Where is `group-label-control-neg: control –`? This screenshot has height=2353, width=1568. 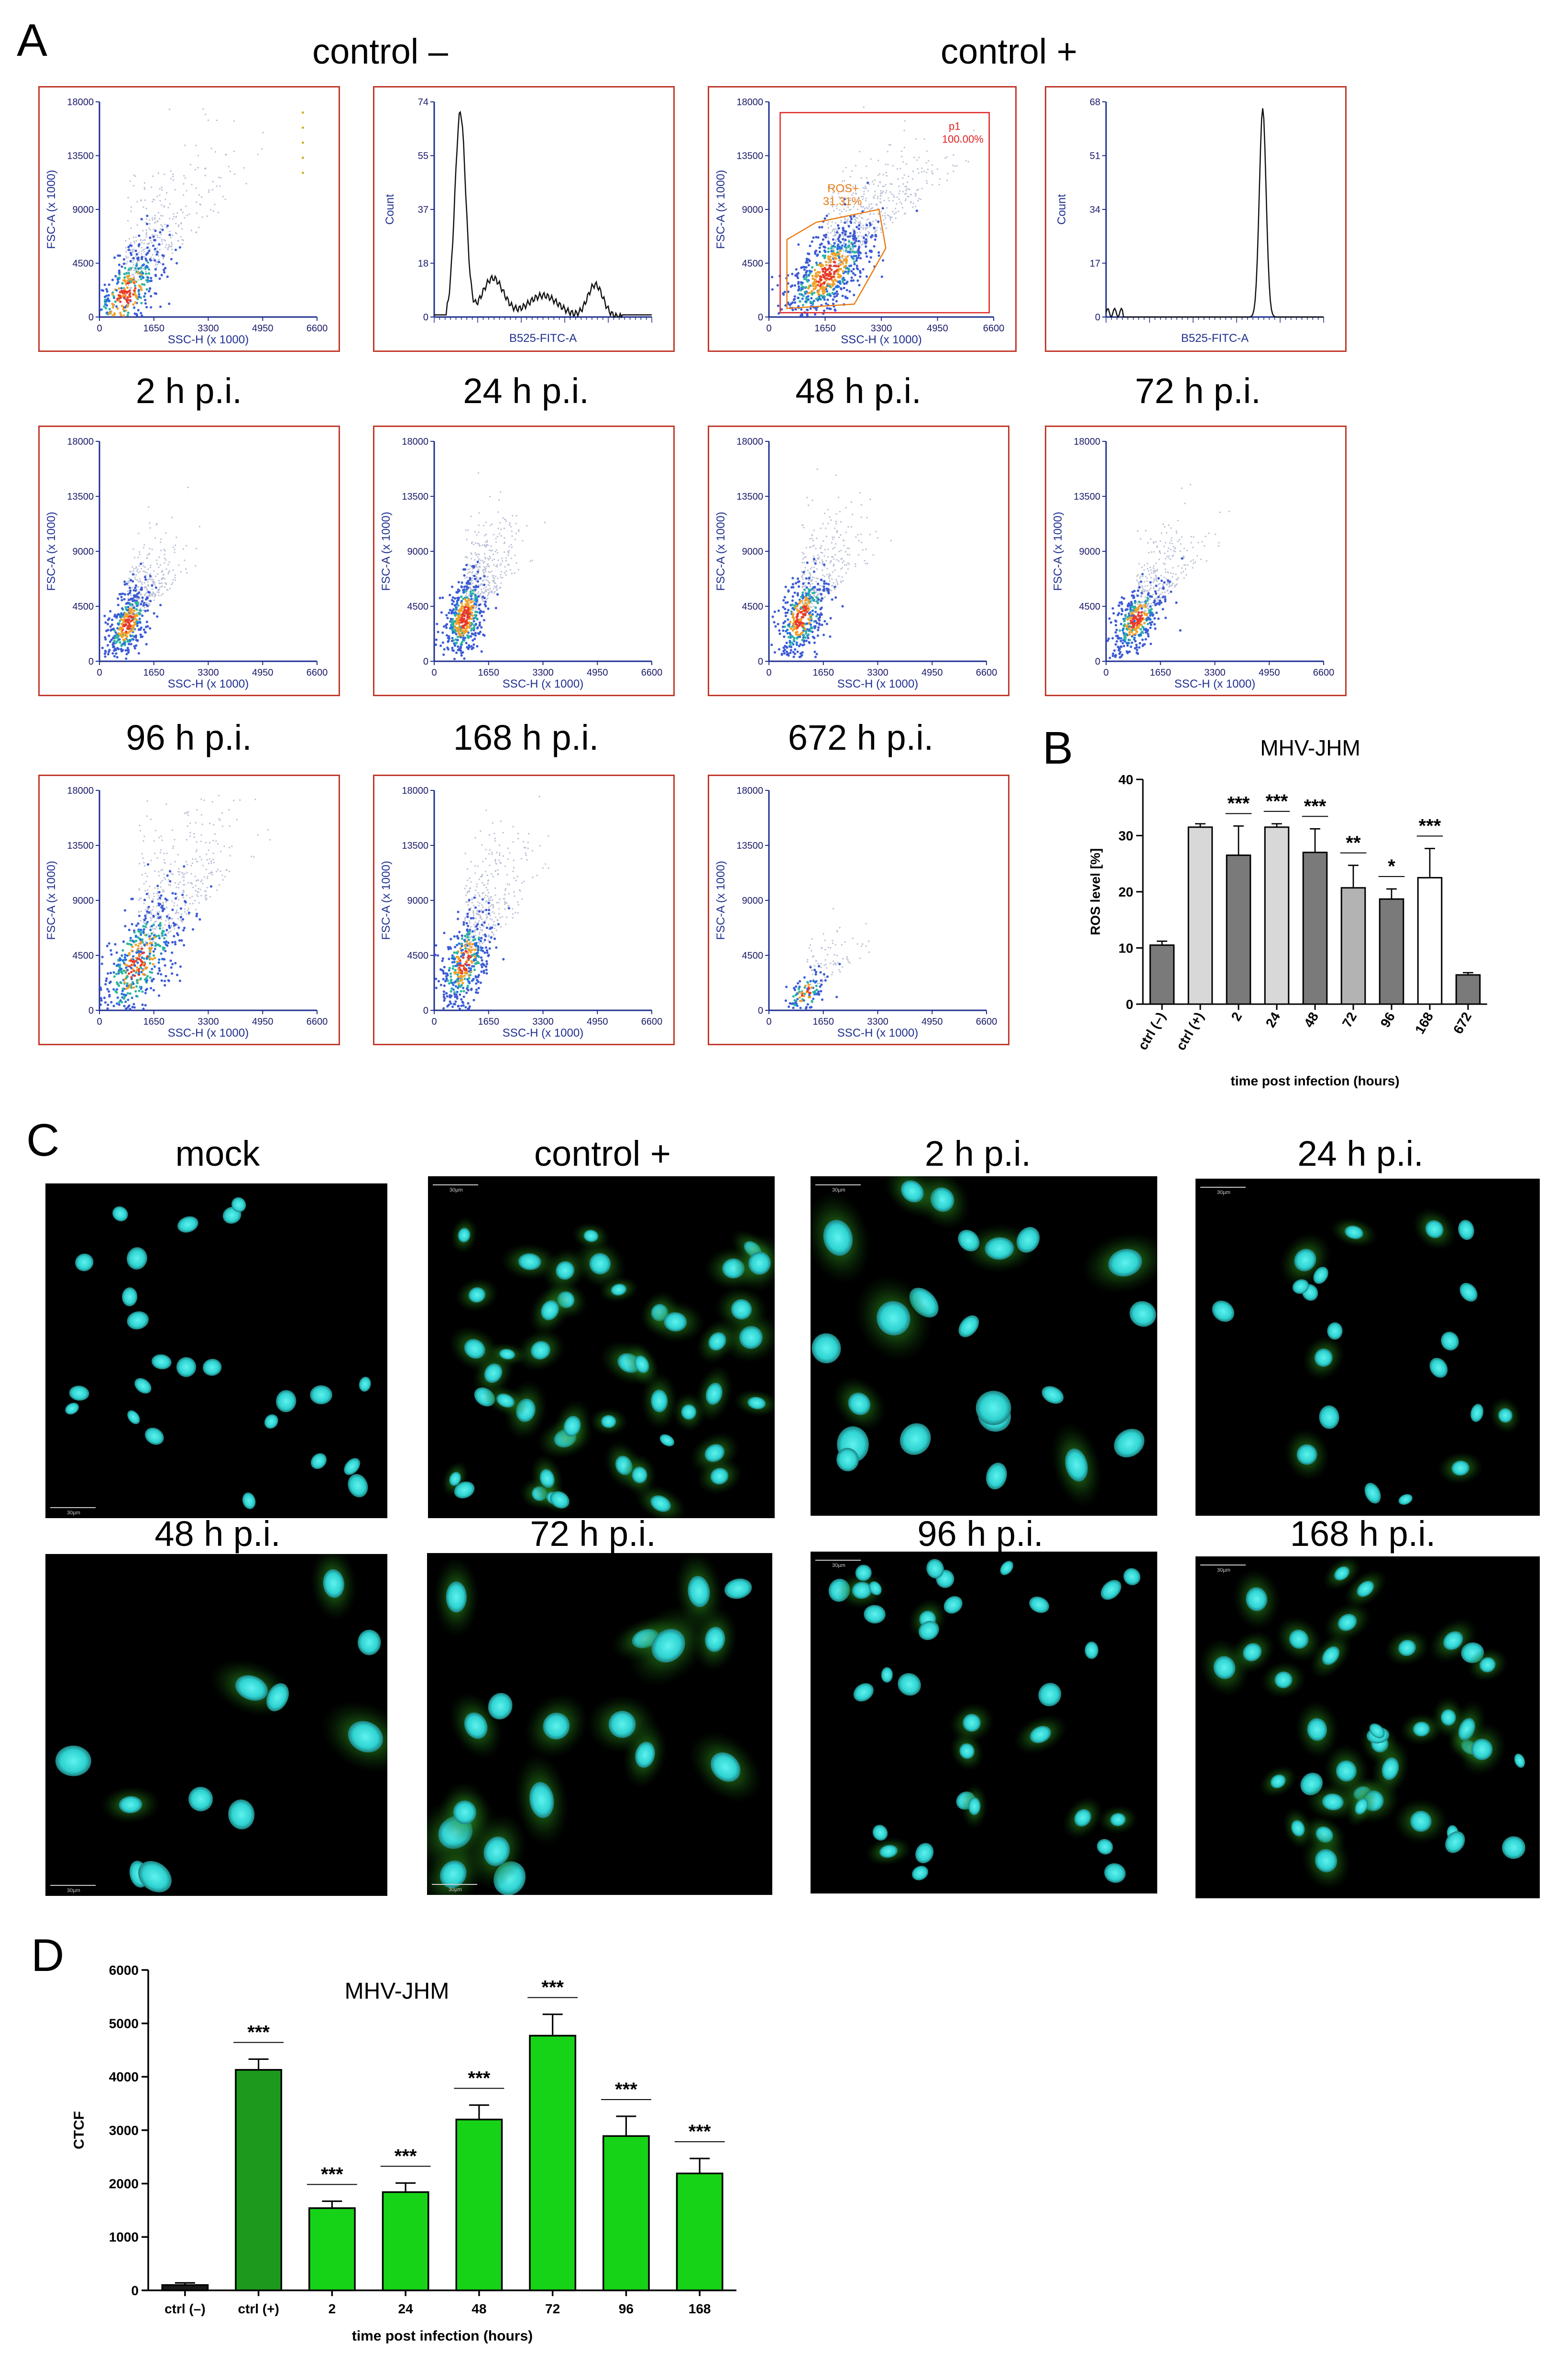
group-label-control-neg: control – is located at coordinates (380, 51).